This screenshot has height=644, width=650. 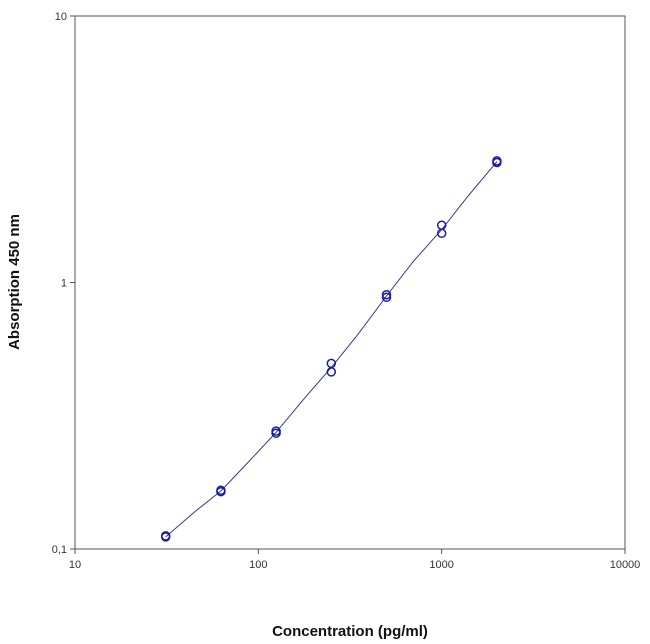 I want to click on y-tick-label: 10, so click(x=61, y=17).